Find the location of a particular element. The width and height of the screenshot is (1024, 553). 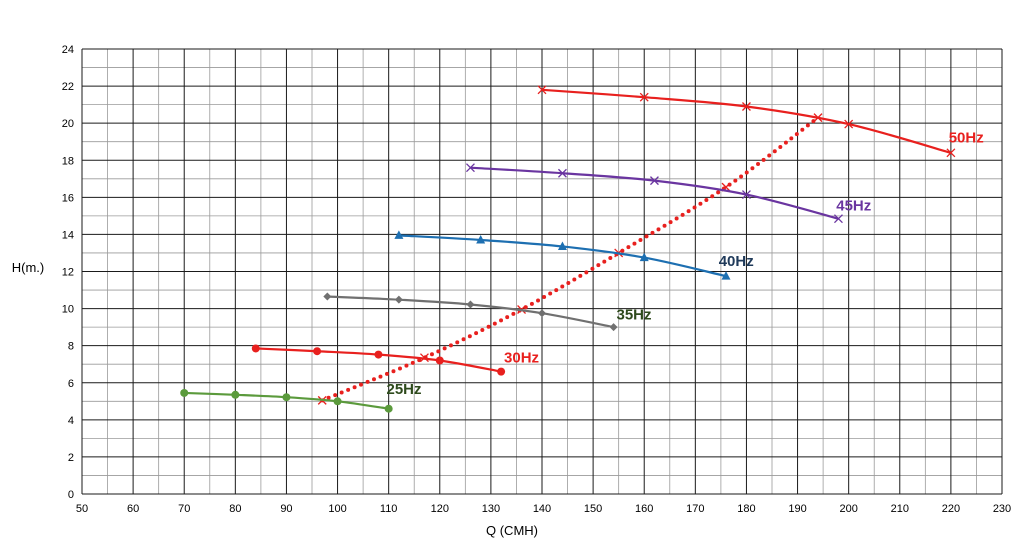

x-tick-label: 70 is located at coordinates (184, 509).